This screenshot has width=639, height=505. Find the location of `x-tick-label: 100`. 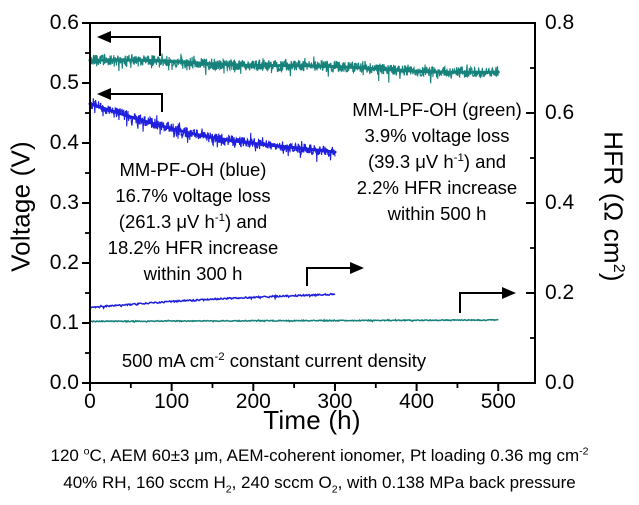

x-tick-label: 100 is located at coordinates (172, 401).